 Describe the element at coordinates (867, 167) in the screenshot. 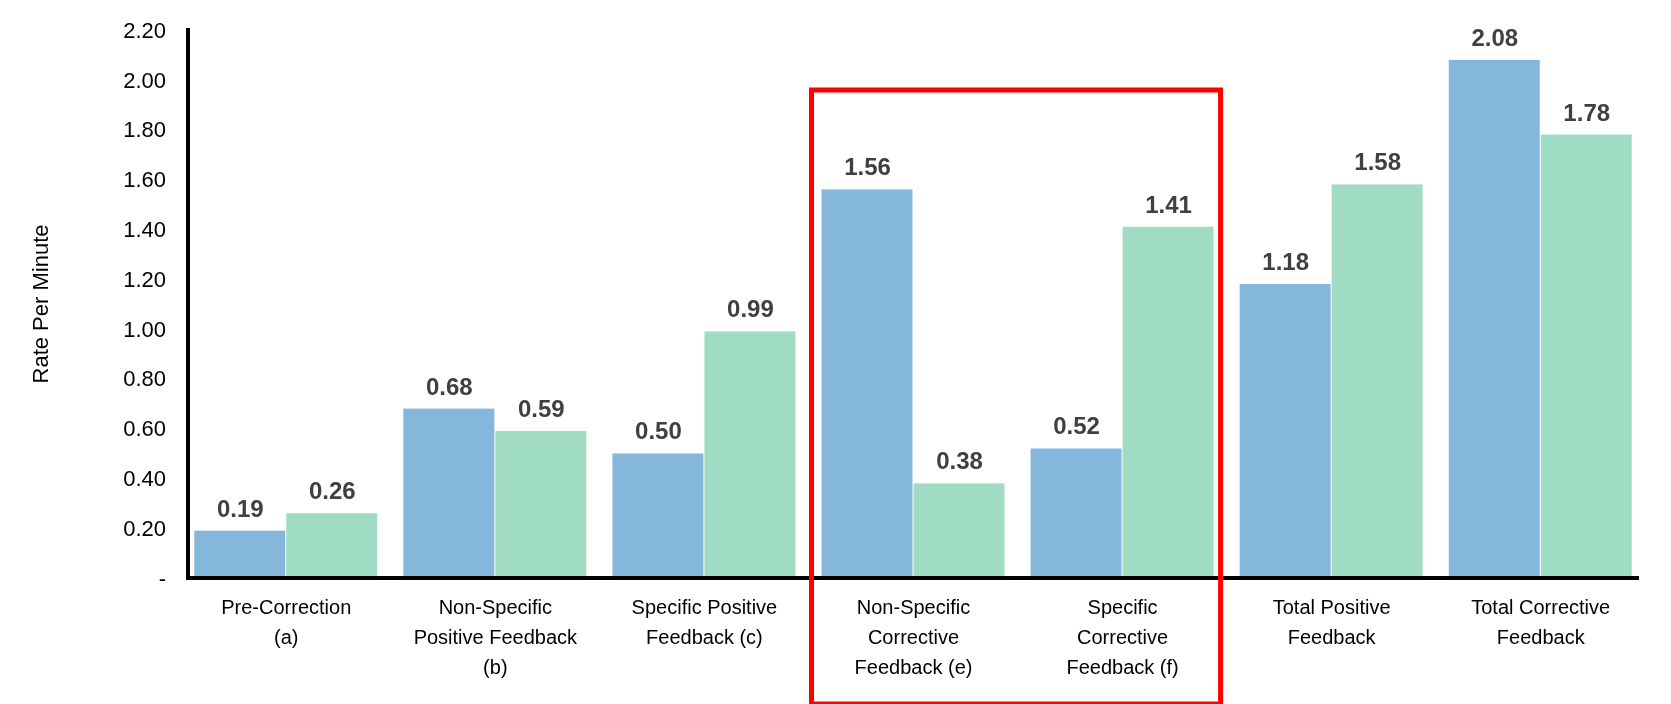

I see `data-label: 1.56` at that location.